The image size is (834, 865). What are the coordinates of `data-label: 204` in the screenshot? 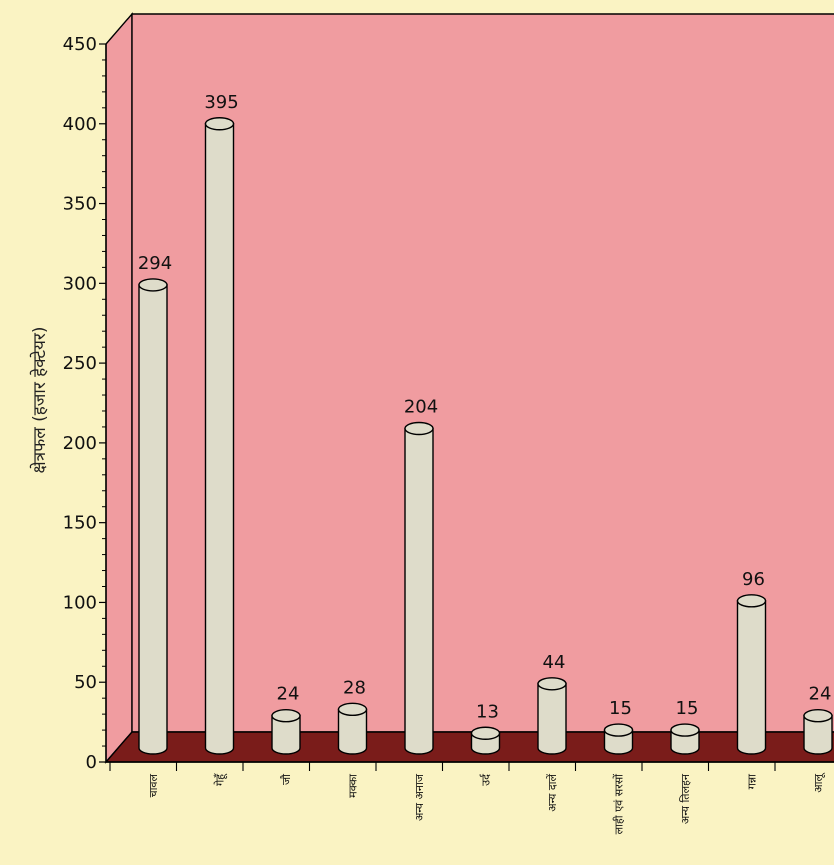 It's located at (421, 407).